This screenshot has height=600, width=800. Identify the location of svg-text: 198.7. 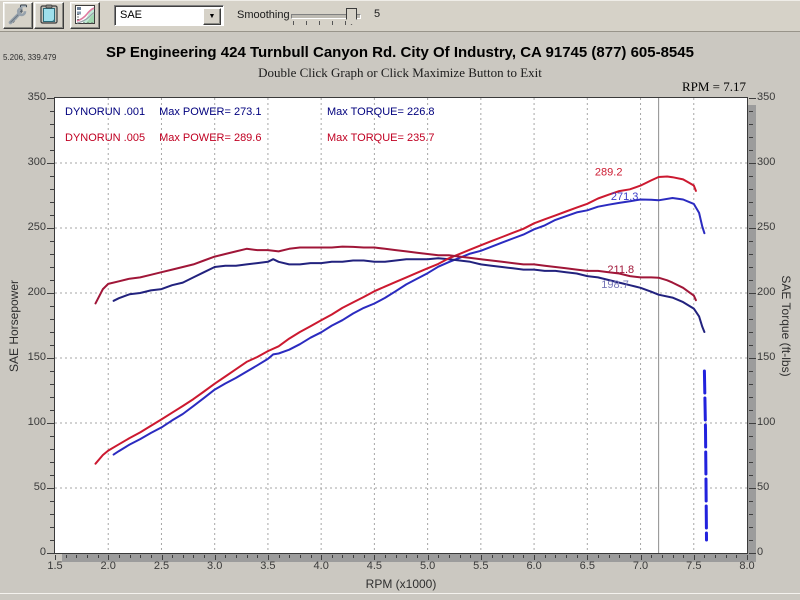
(615, 285).